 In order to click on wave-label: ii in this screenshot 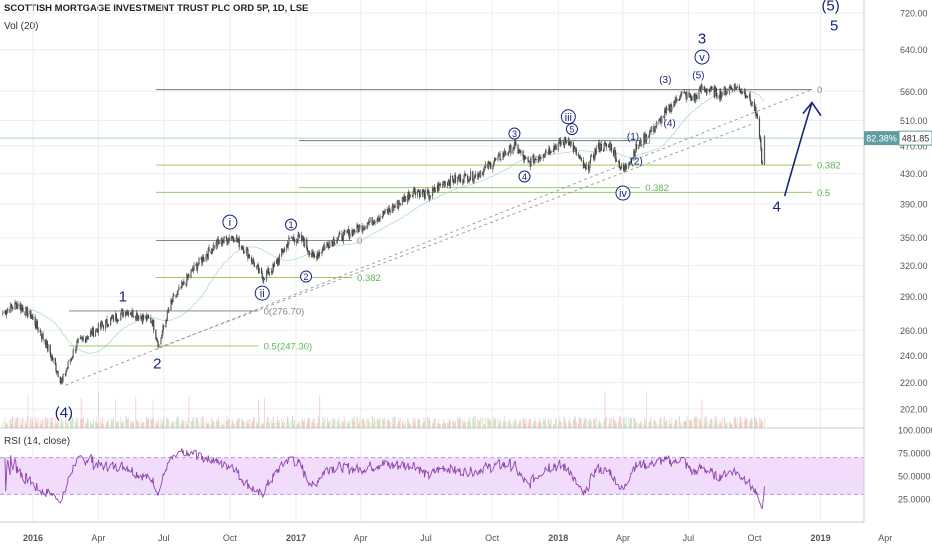, I will do `click(262, 294)`.